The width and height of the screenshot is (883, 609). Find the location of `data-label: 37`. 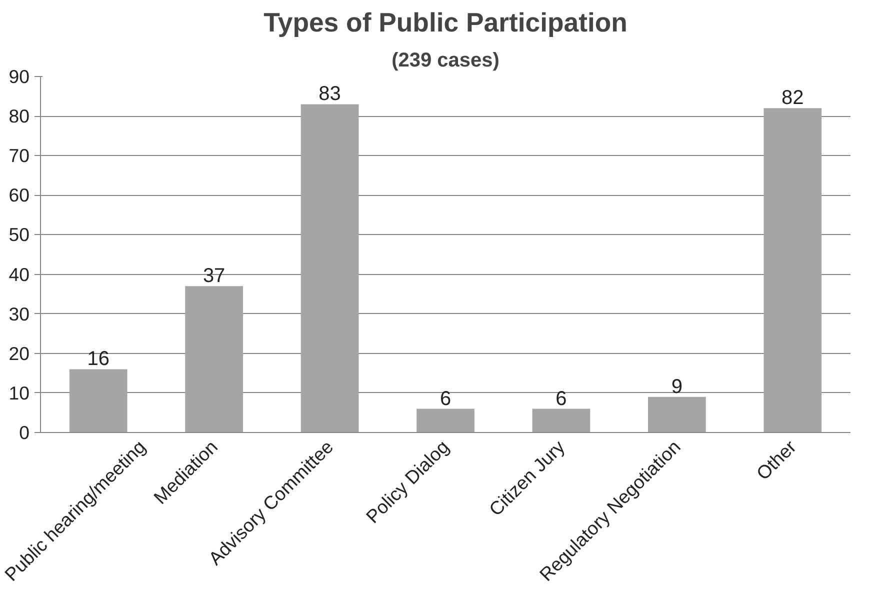

data-label: 37 is located at coordinates (214, 276).